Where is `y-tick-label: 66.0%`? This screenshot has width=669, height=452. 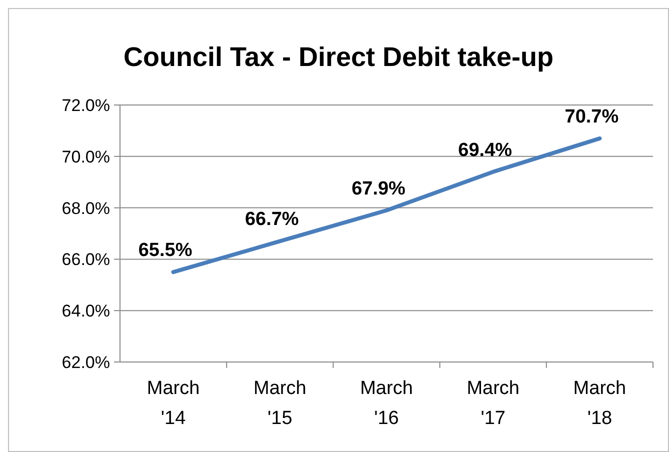
y-tick-label: 66.0% is located at coordinates (86, 260).